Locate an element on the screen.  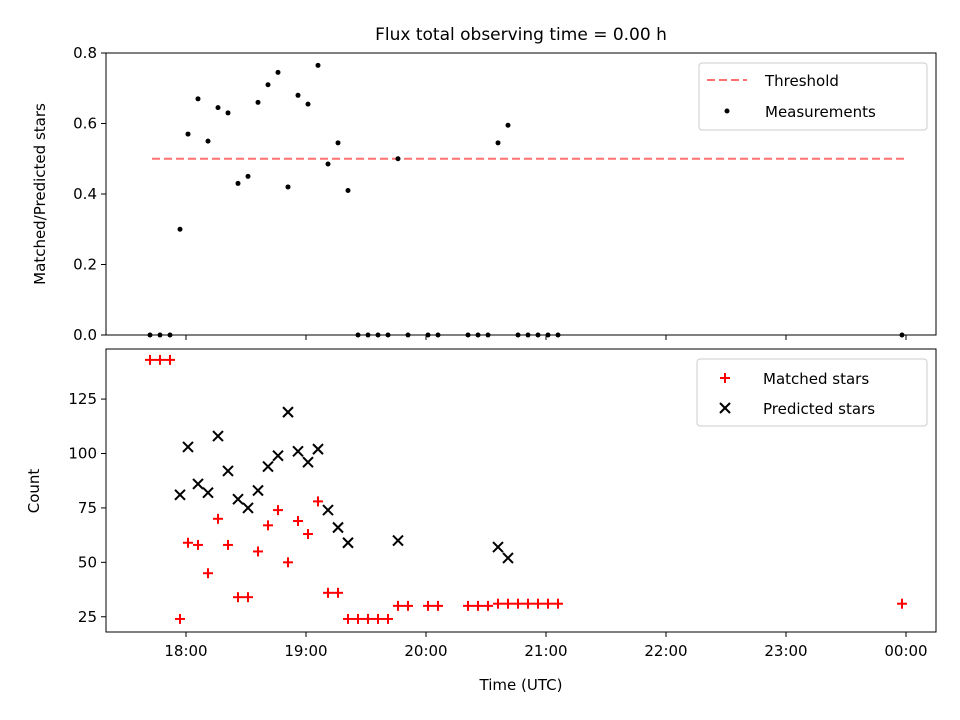
count-x-axis: 18:00 19:00 20:00 21:00 22:00 23:00 00:00 is located at coordinates (546, 646).